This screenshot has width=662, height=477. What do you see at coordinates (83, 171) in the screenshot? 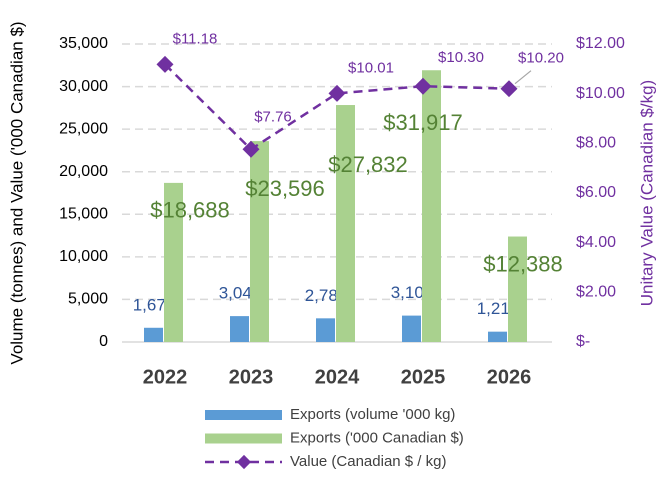
I see `y-tick-label: 20,000` at bounding box center [83, 171].